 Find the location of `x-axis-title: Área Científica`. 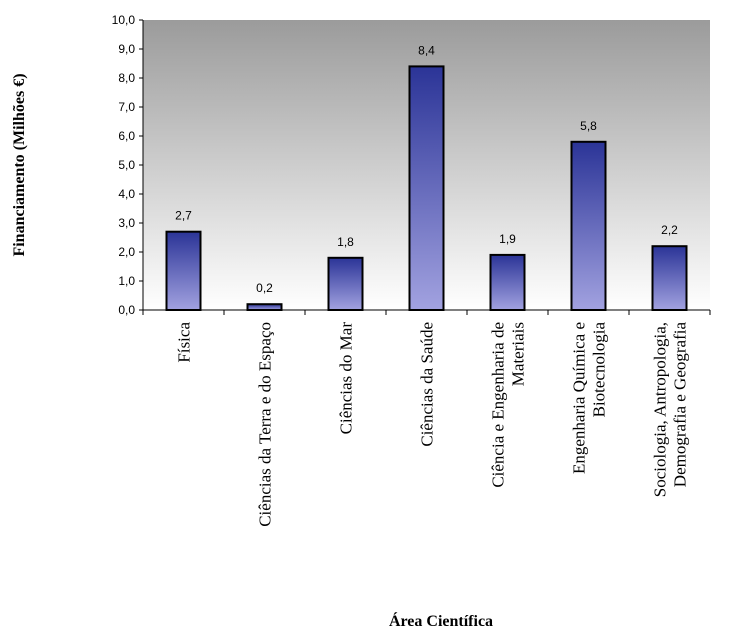

x-axis-title: Área Científica is located at coordinates (441, 620).